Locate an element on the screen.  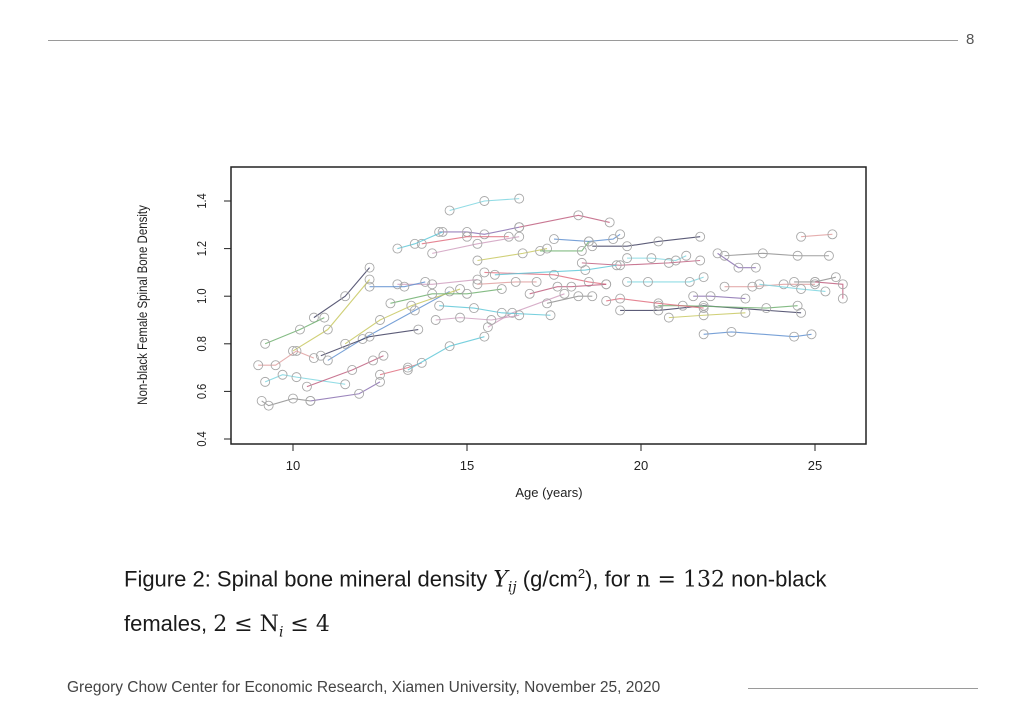
page-number: 8 is located at coordinates (970, 39).